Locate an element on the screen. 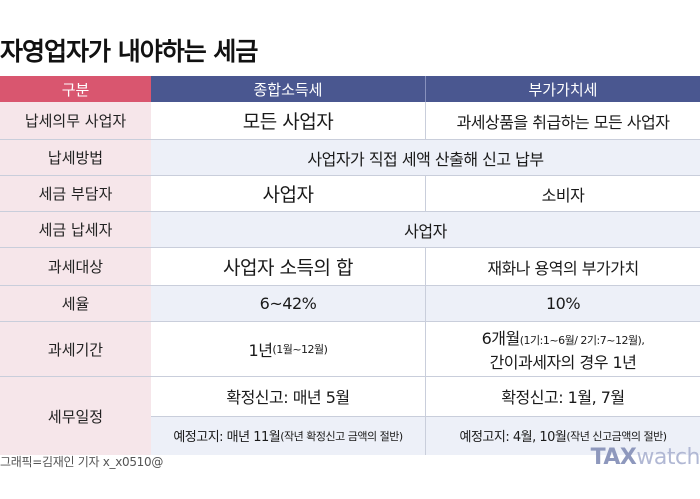 This screenshot has width=700, height=499. table-row: 세금 납세자 사업자 is located at coordinates (350, 230).